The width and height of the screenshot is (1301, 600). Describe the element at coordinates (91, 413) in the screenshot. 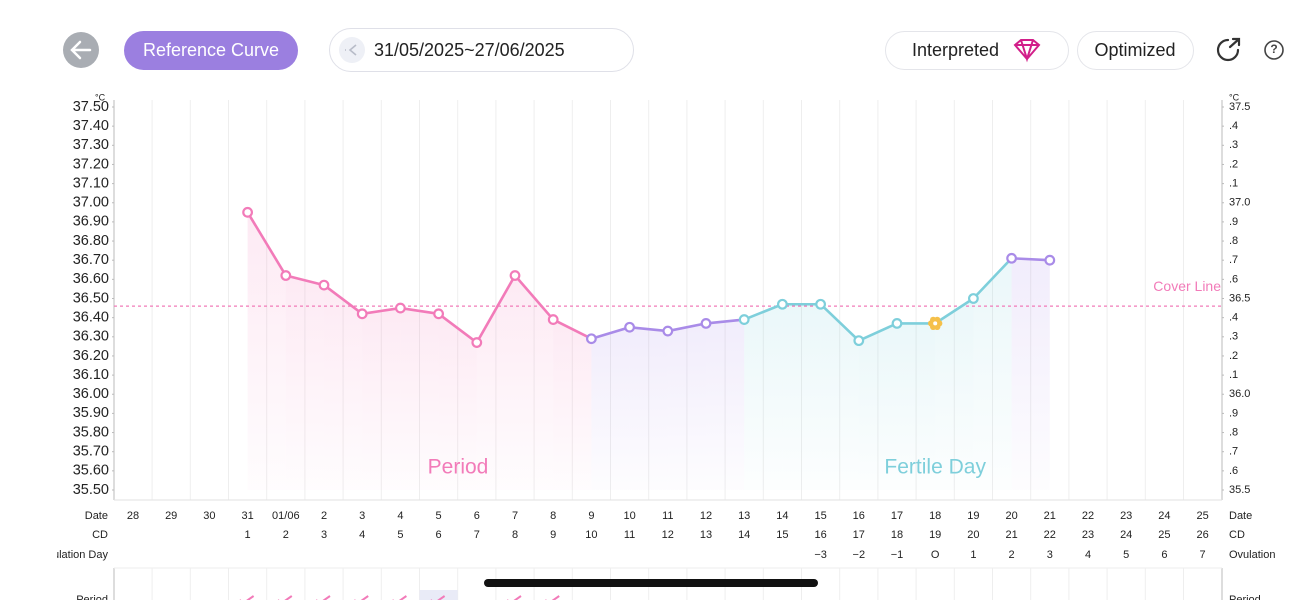

I see `y-tick-label: 35.90` at that location.